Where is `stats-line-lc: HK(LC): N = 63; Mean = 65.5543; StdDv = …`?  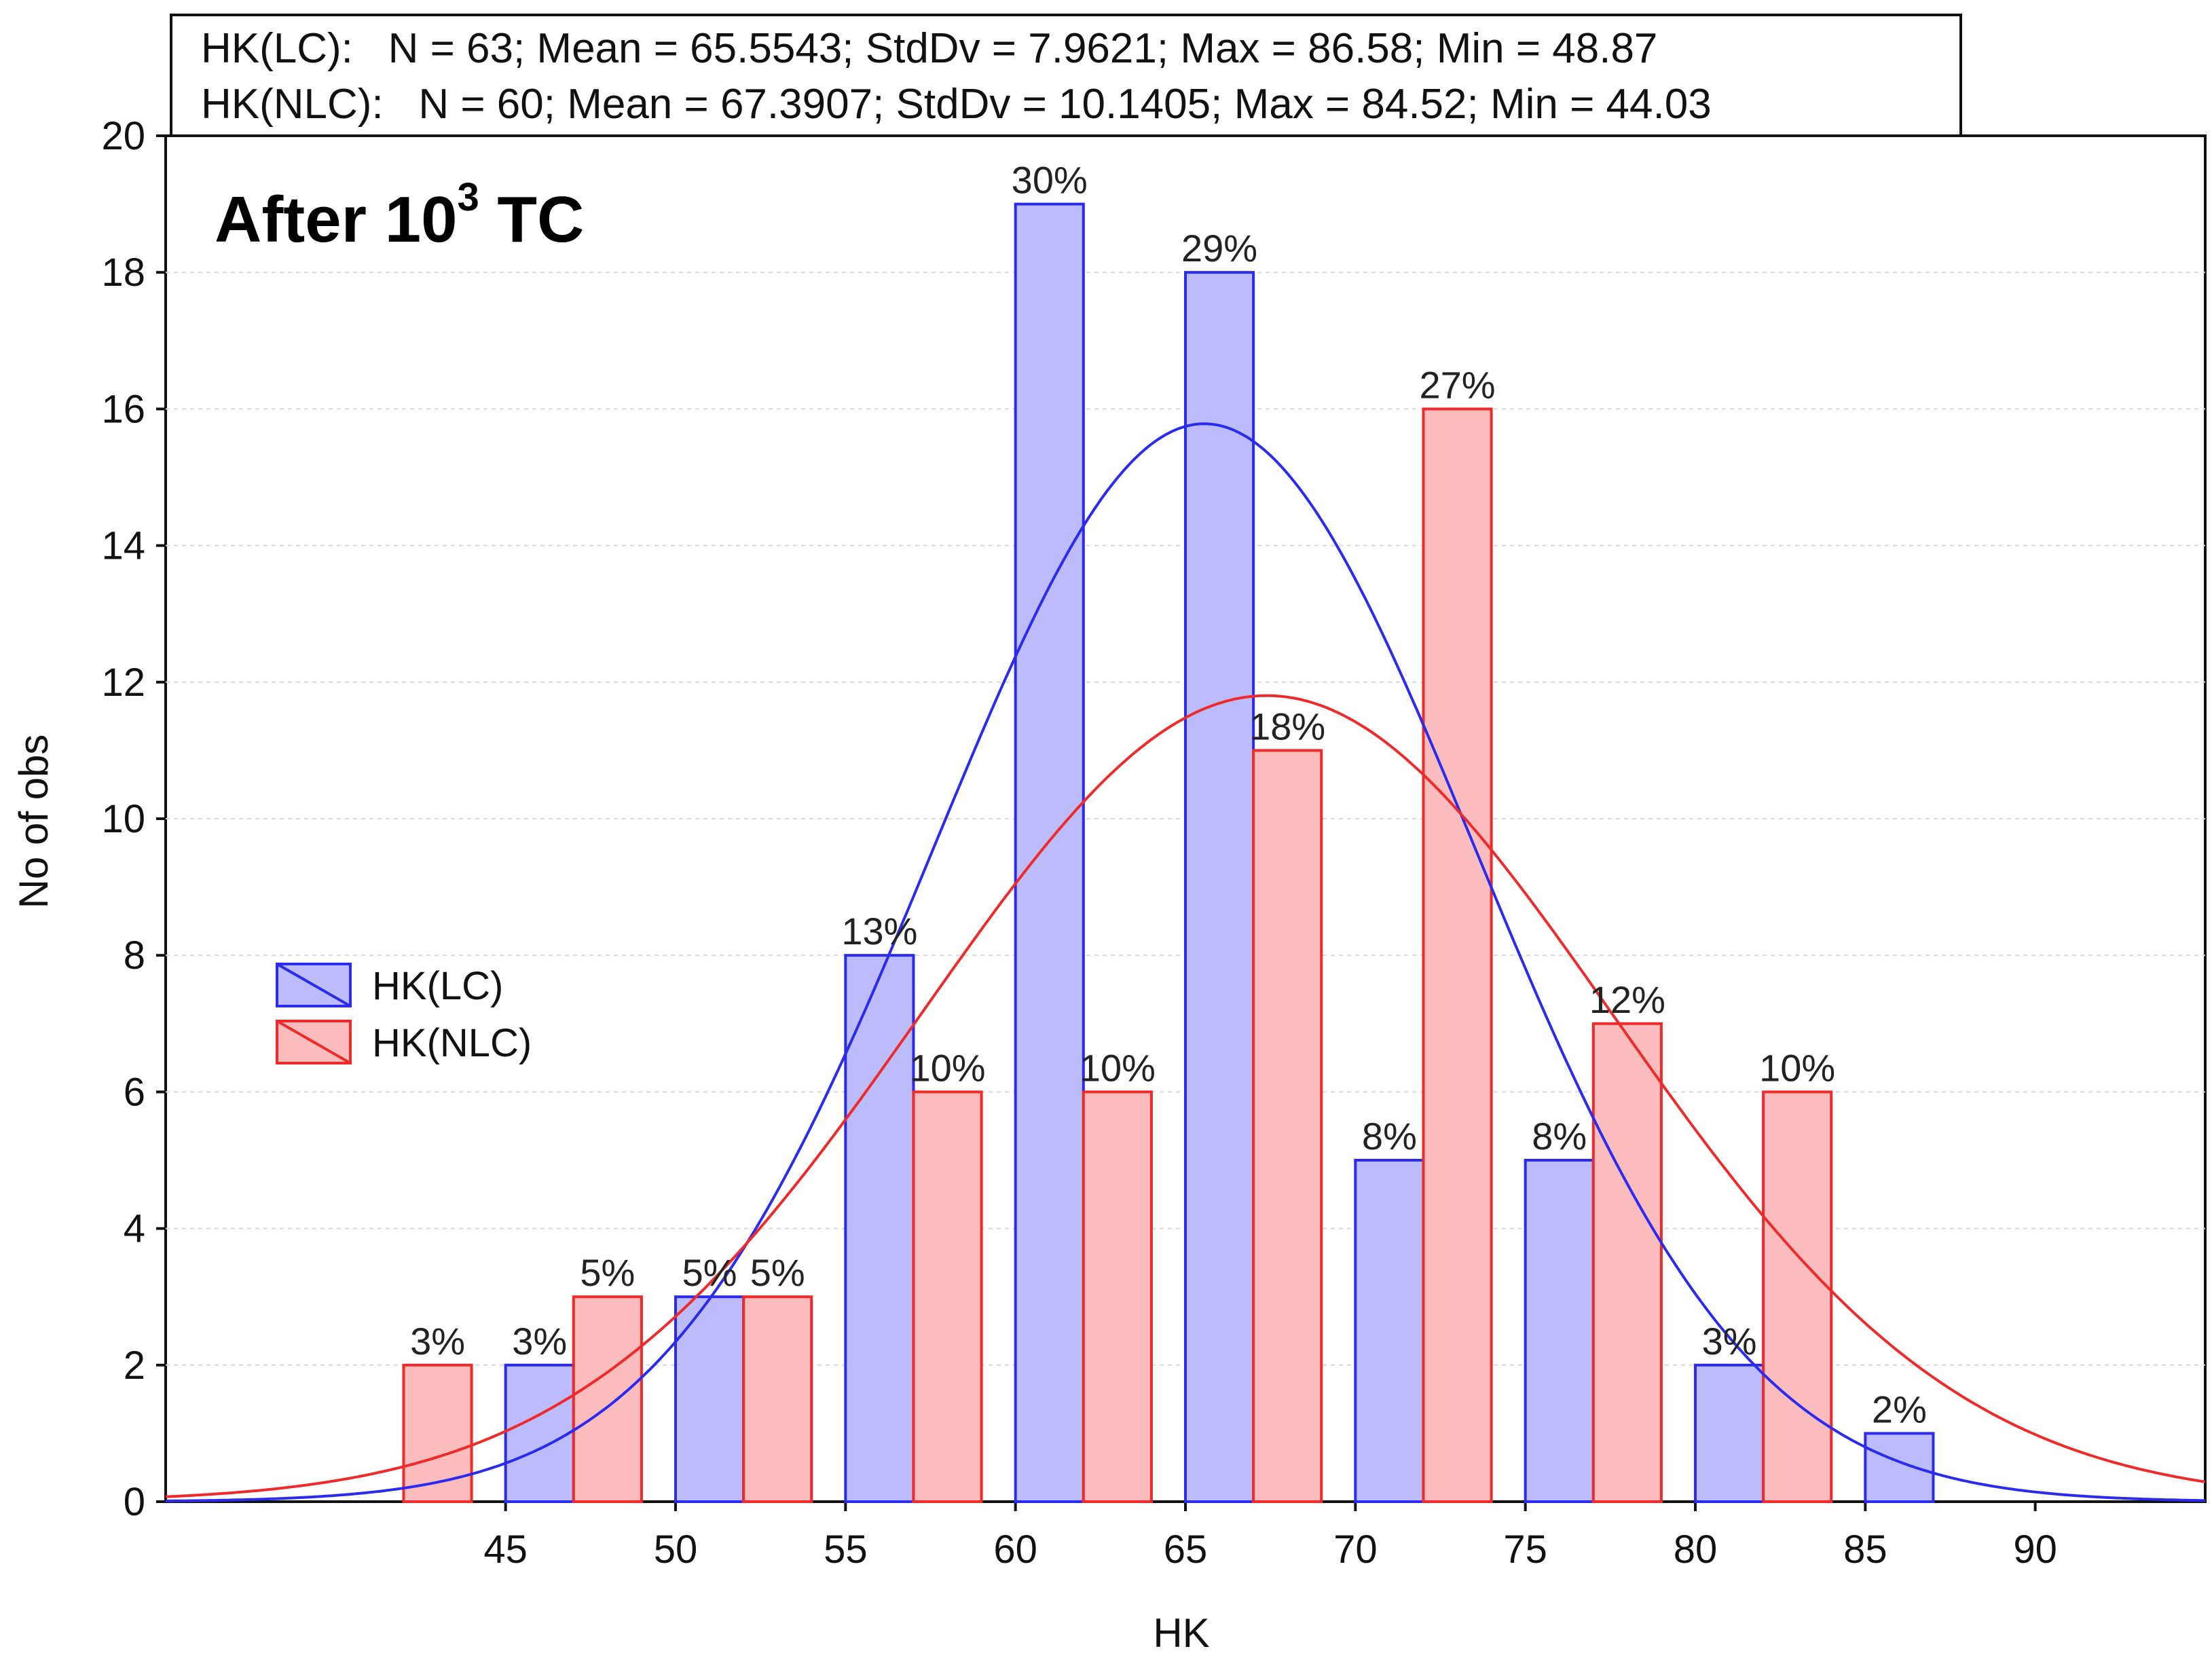
stats-line-lc: HK(LC): N = 63; Mean = 65.5543; StdDv = … is located at coordinates (929, 48).